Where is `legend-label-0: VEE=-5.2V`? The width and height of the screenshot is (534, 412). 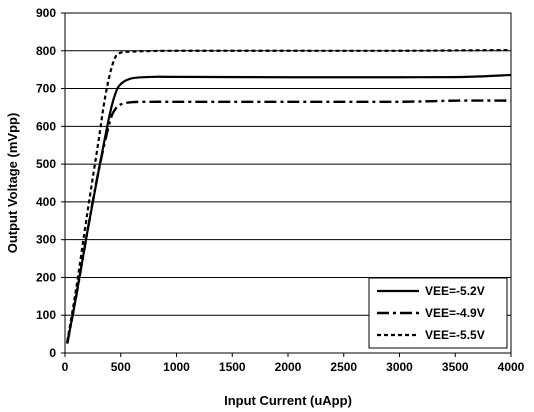
legend-label-0: VEE=-5.2V is located at coordinates (455, 291).